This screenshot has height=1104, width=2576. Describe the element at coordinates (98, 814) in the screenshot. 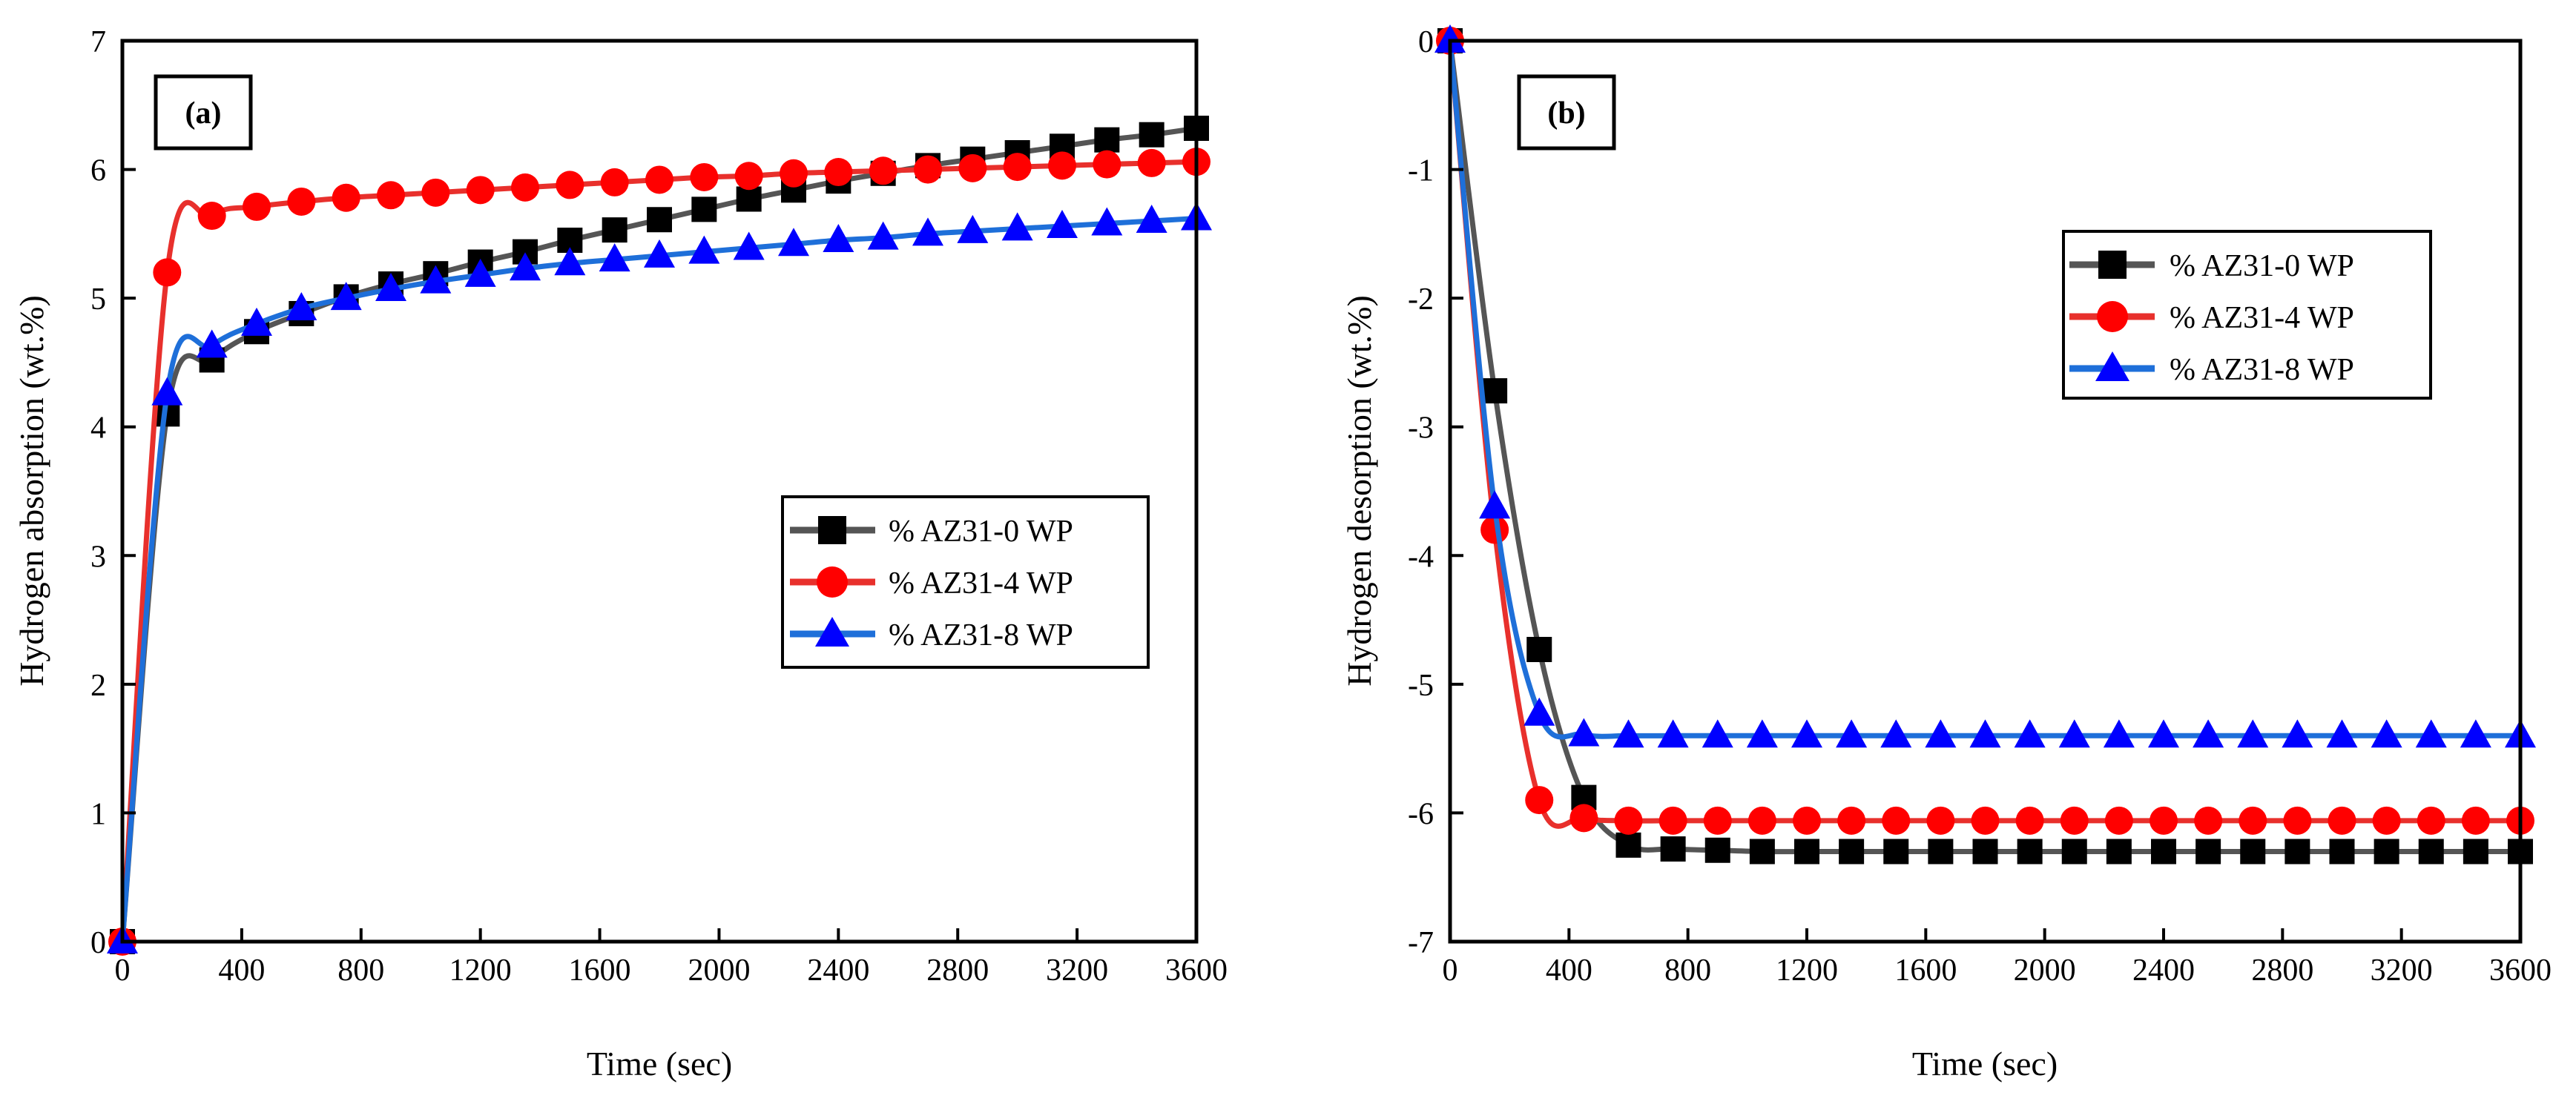

I see `panel-a-y-tick-label: 1` at that location.